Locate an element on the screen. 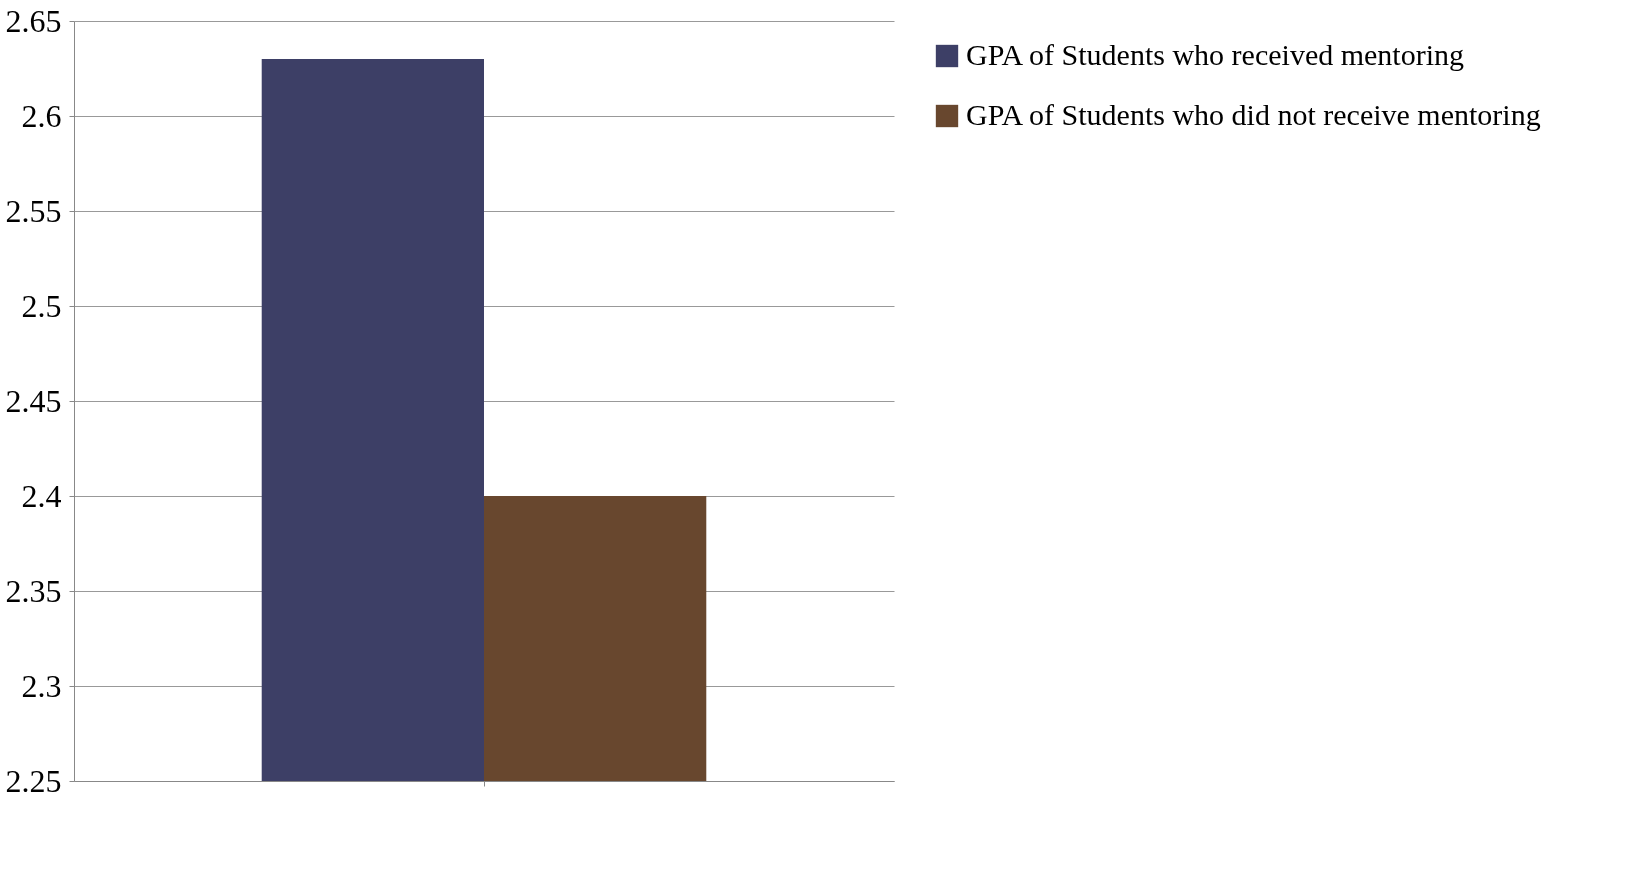  legend-label: GPA of Students who did not receive mentoring is located at coordinates (1253, 114).